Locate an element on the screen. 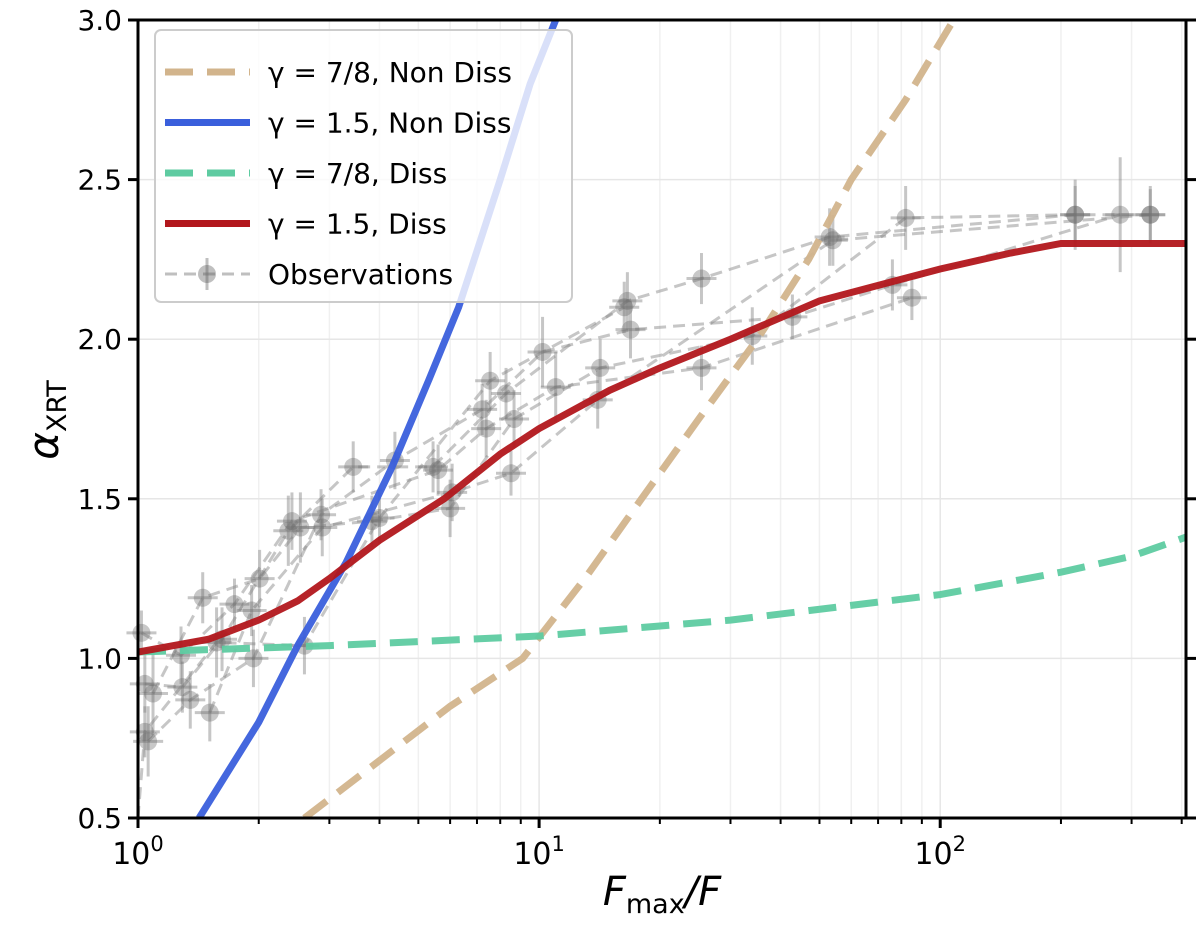  x-axis-label: Fmax/F is located at coordinates (662, 894).